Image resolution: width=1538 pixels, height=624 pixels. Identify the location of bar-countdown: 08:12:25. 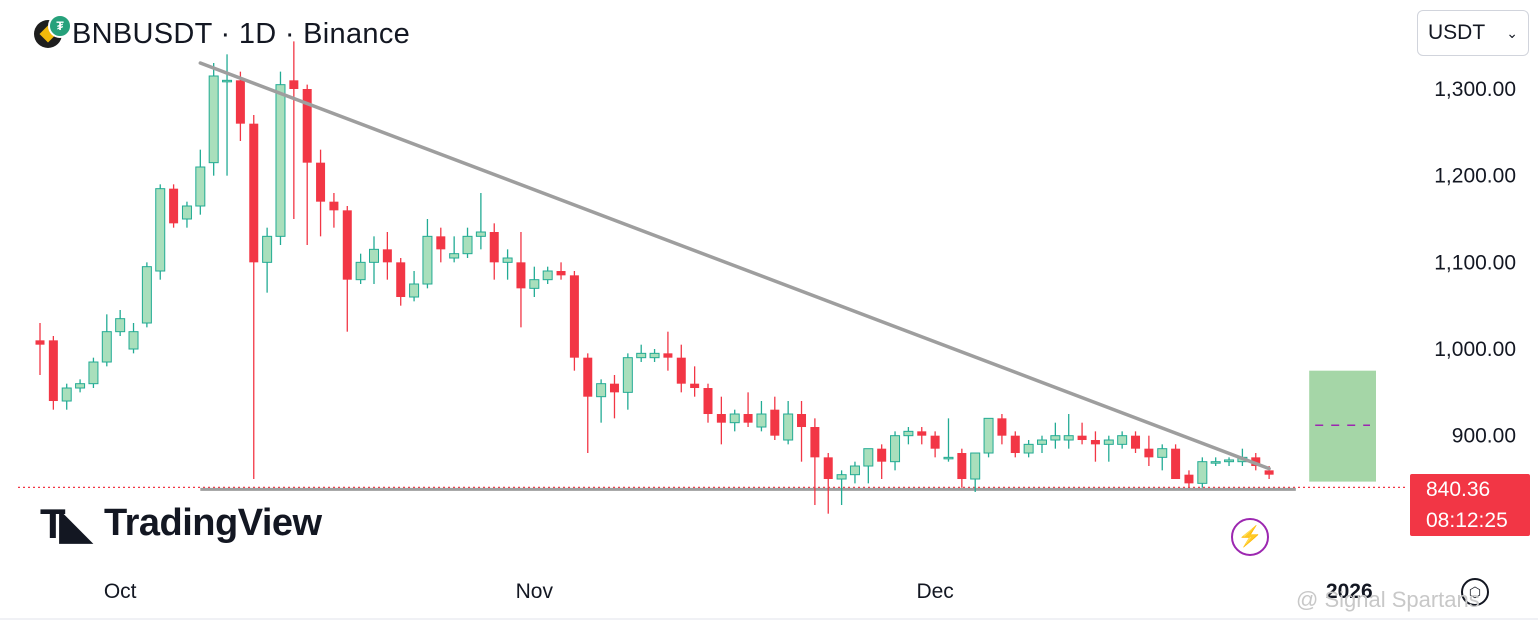
(1467, 520).